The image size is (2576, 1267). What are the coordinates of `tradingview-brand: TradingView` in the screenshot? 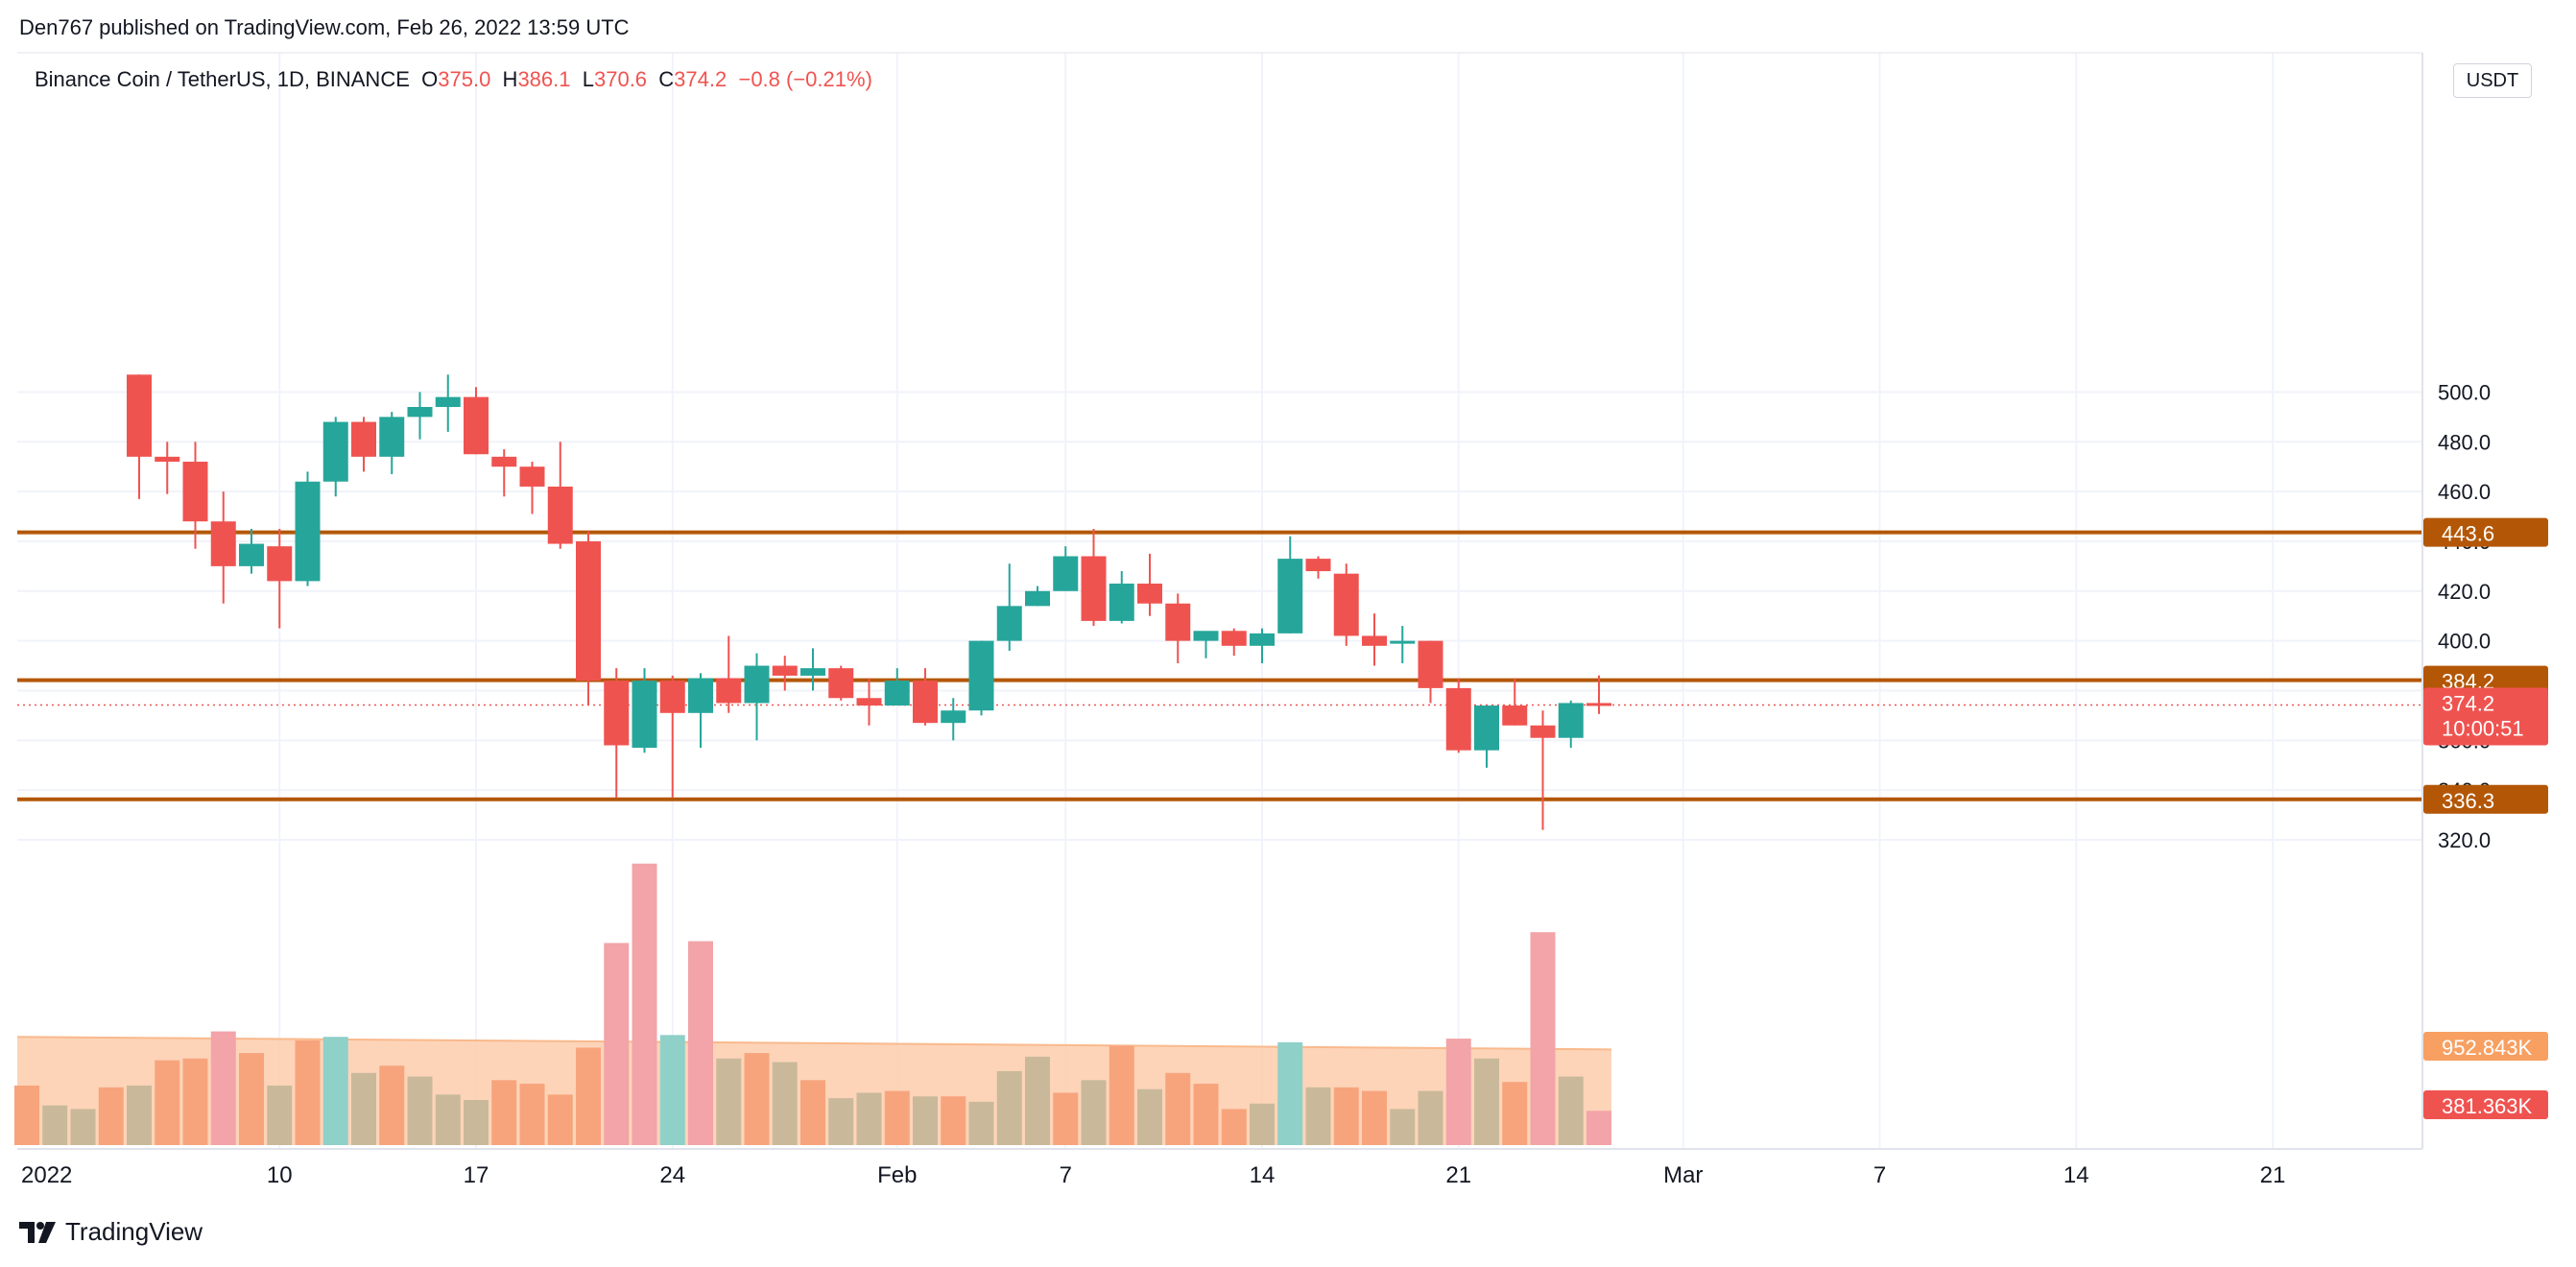 It's located at (111, 1232).